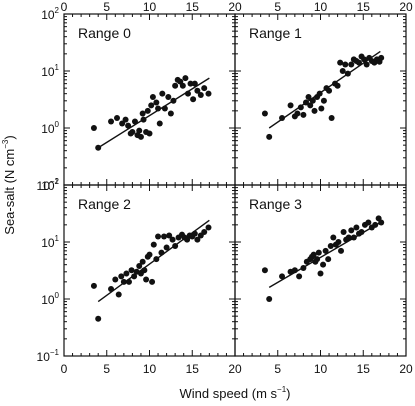 This screenshot has width=415, height=406. I want to click on x-tick-label: 0, so click(64, 369).